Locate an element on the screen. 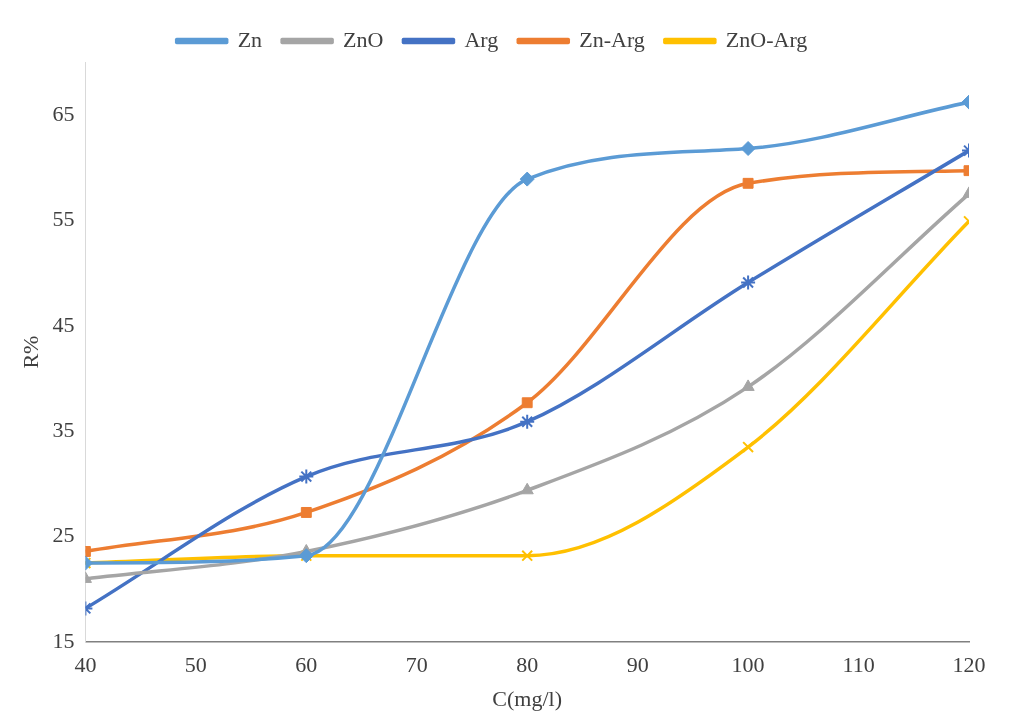 The height and width of the screenshot is (727, 1009). y-tick-label: 55 is located at coordinates (63, 219).